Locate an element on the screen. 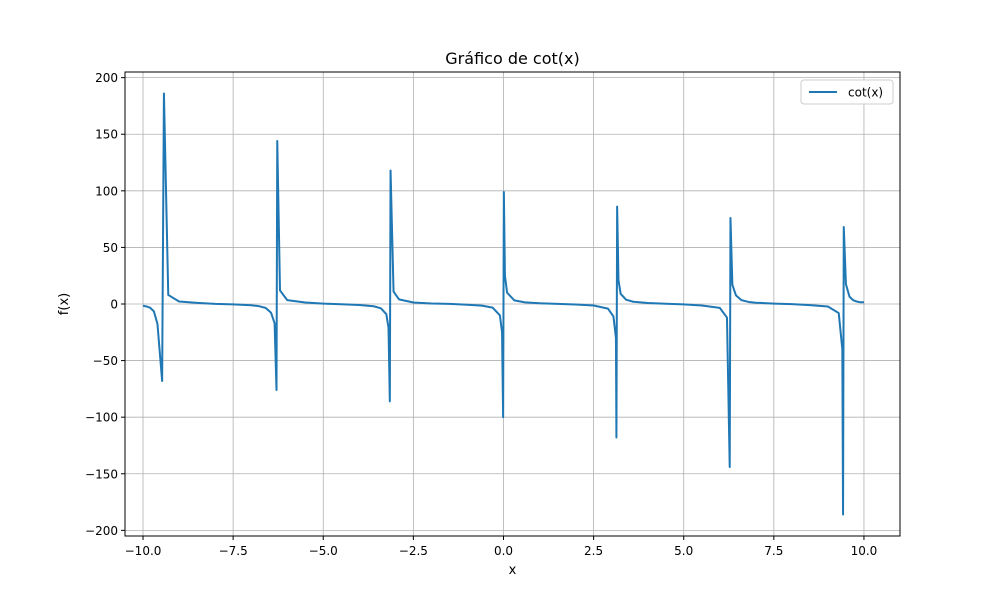 This screenshot has width=1000, height=600. y-tick-label: 0 is located at coordinates (114, 305).